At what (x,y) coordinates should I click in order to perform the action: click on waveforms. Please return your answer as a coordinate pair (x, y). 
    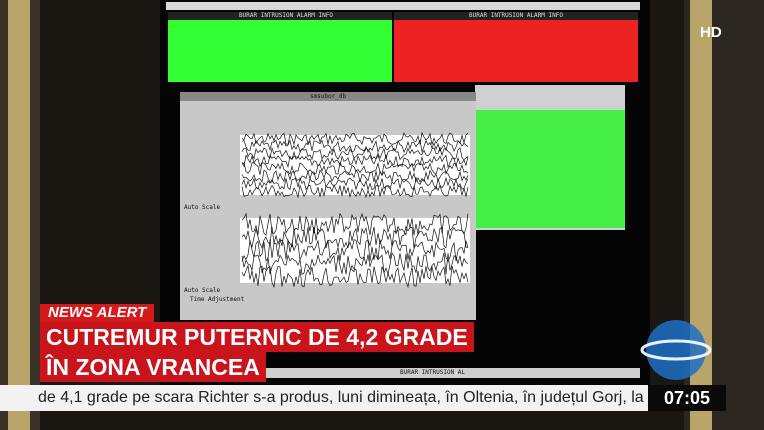
    Looking at the image, I should click on (355, 210).